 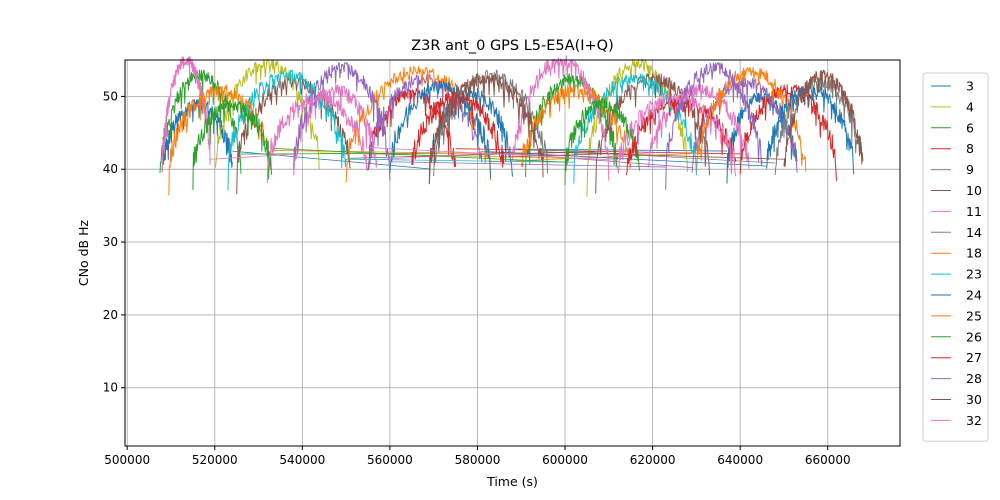 I want to click on legend-label: 10, so click(x=974, y=190).